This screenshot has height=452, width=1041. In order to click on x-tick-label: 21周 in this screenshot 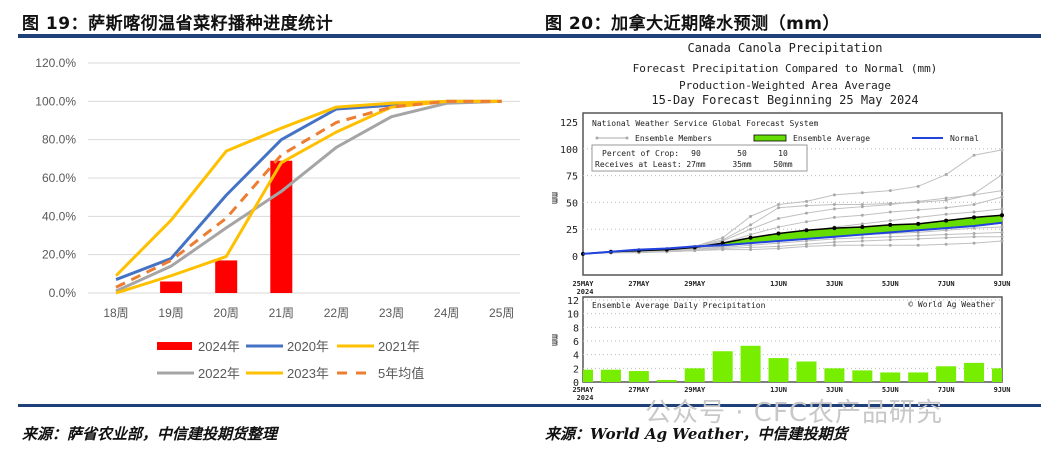, I will do `click(281, 313)`.